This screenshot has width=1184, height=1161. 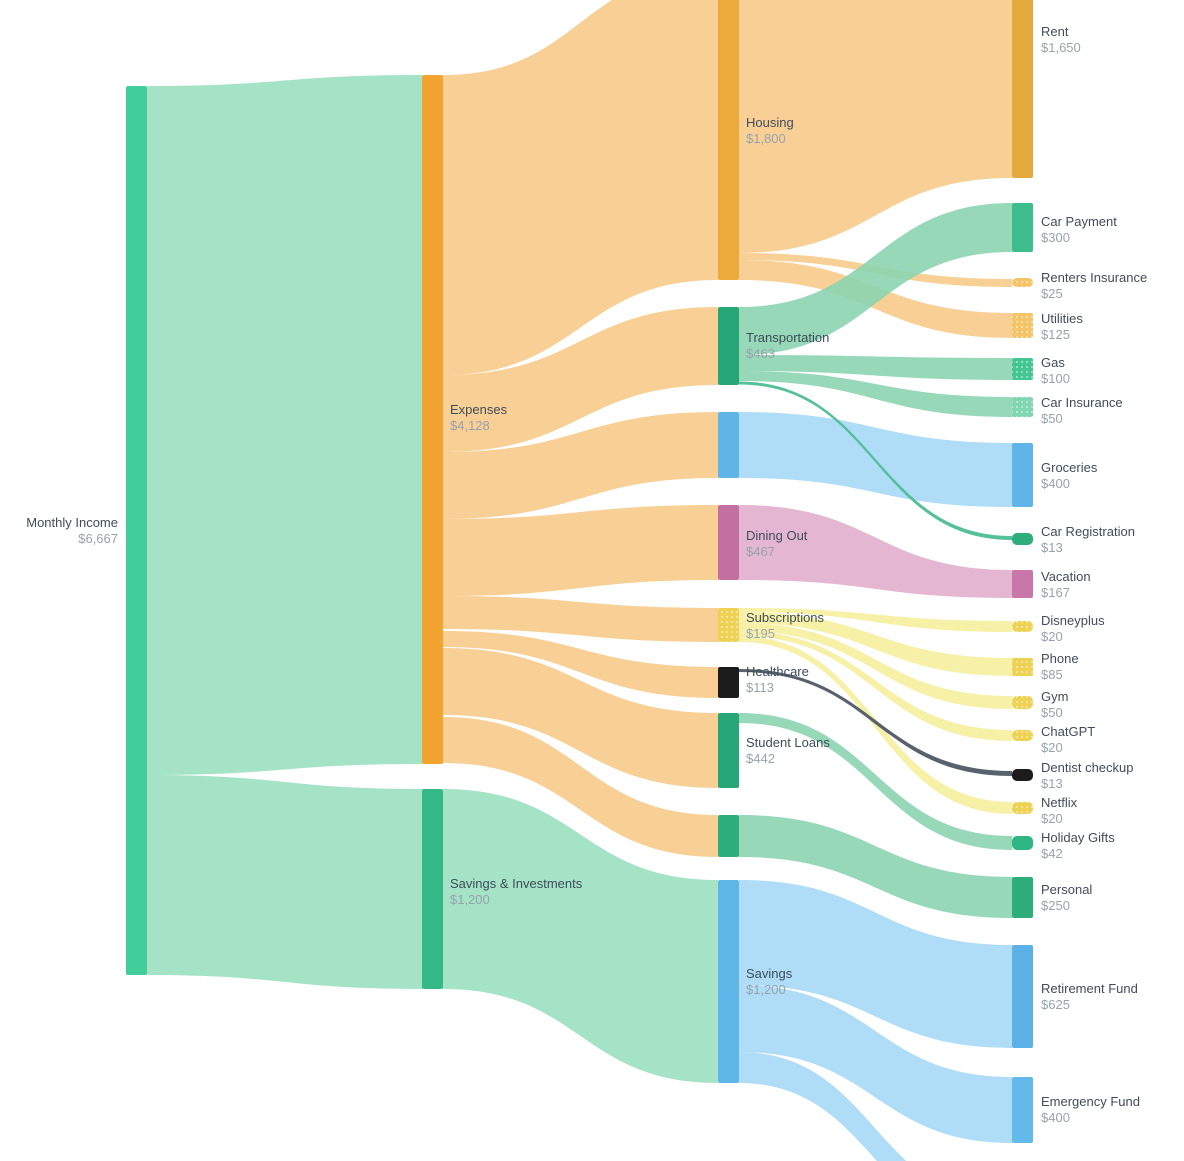 What do you see at coordinates (875, 367) in the screenshot?
I see `flow-transportation-gas` at bounding box center [875, 367].